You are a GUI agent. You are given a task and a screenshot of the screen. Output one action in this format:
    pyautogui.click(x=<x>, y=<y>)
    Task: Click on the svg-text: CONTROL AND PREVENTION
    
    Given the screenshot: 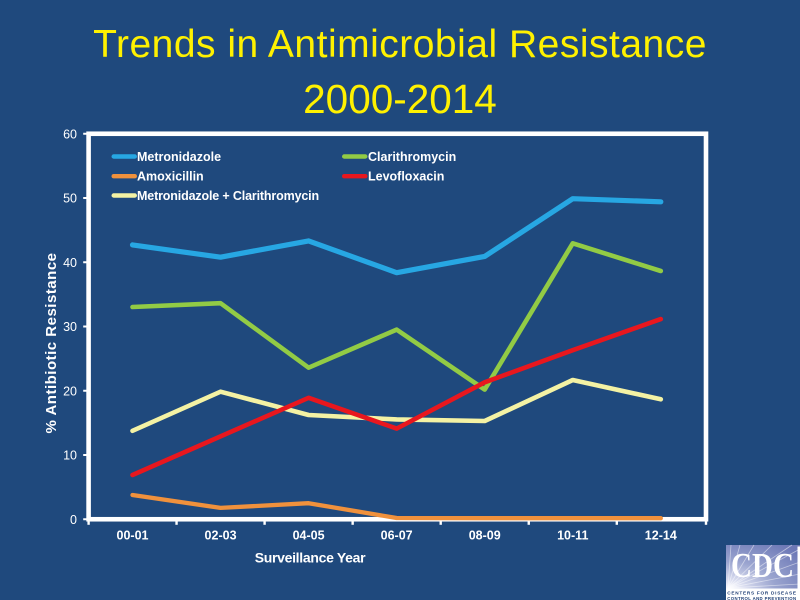 What is the action you would take?
    pyautogui.click(x=761, y=598)
    